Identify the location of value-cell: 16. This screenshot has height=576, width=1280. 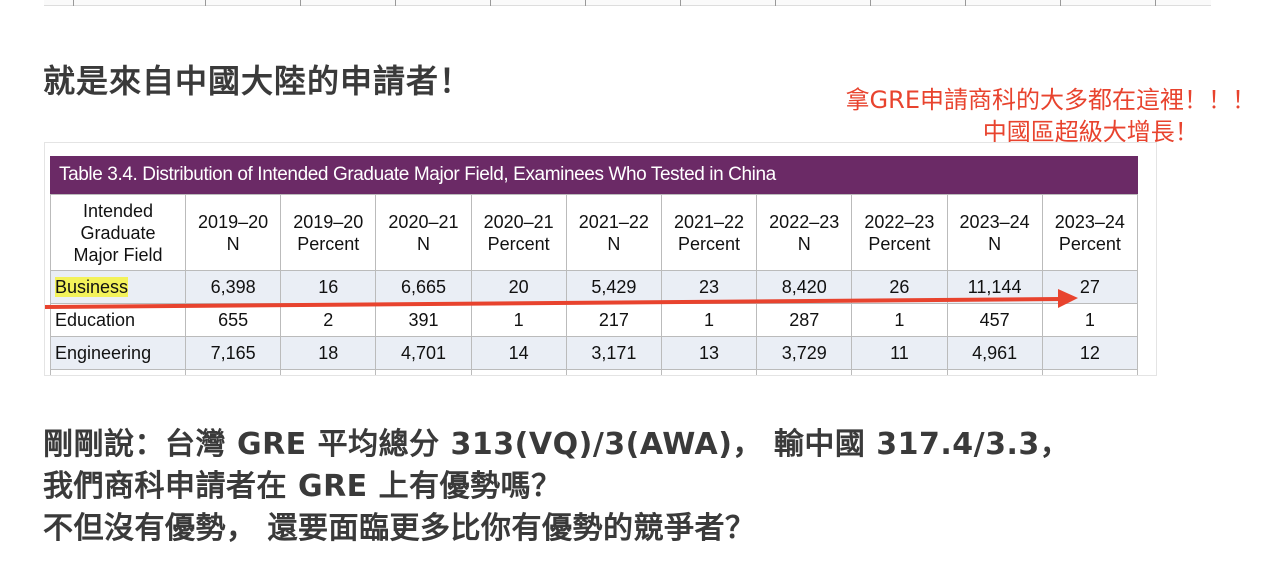
(328, 287).